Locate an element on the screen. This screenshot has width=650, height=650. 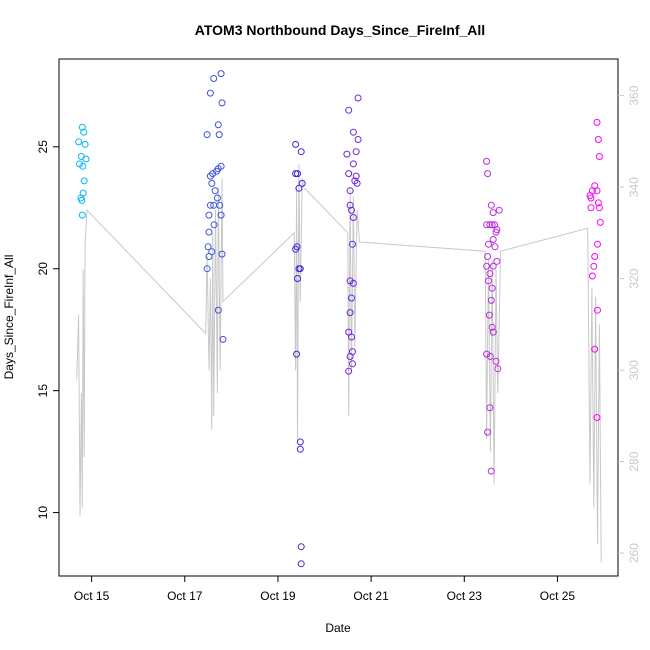
y-tick-label: 20 is located at coordinates (43, 269).